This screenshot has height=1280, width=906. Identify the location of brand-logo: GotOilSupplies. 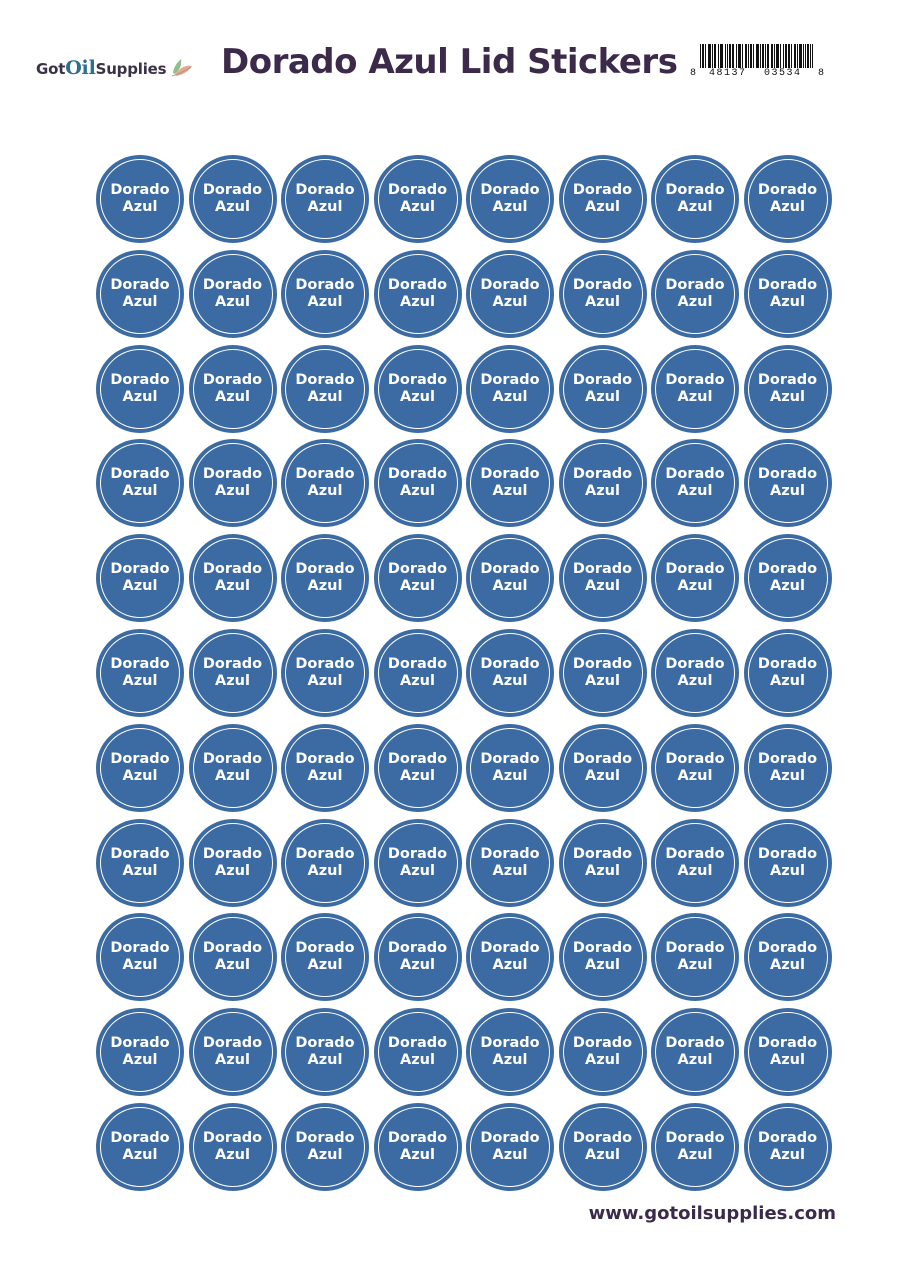
(115, 68).